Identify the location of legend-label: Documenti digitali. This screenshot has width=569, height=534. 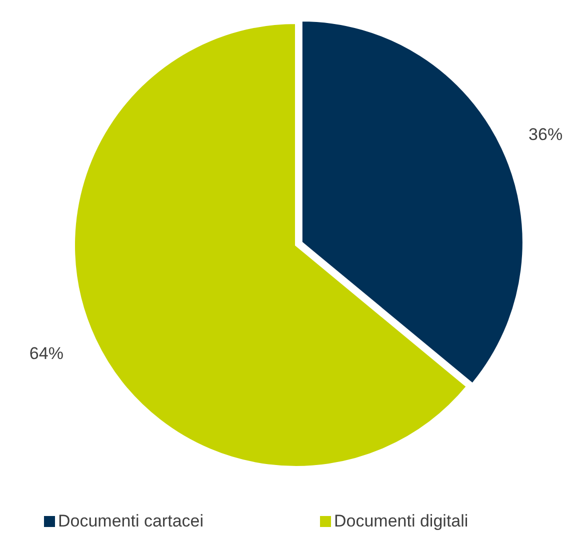
(401, 520).